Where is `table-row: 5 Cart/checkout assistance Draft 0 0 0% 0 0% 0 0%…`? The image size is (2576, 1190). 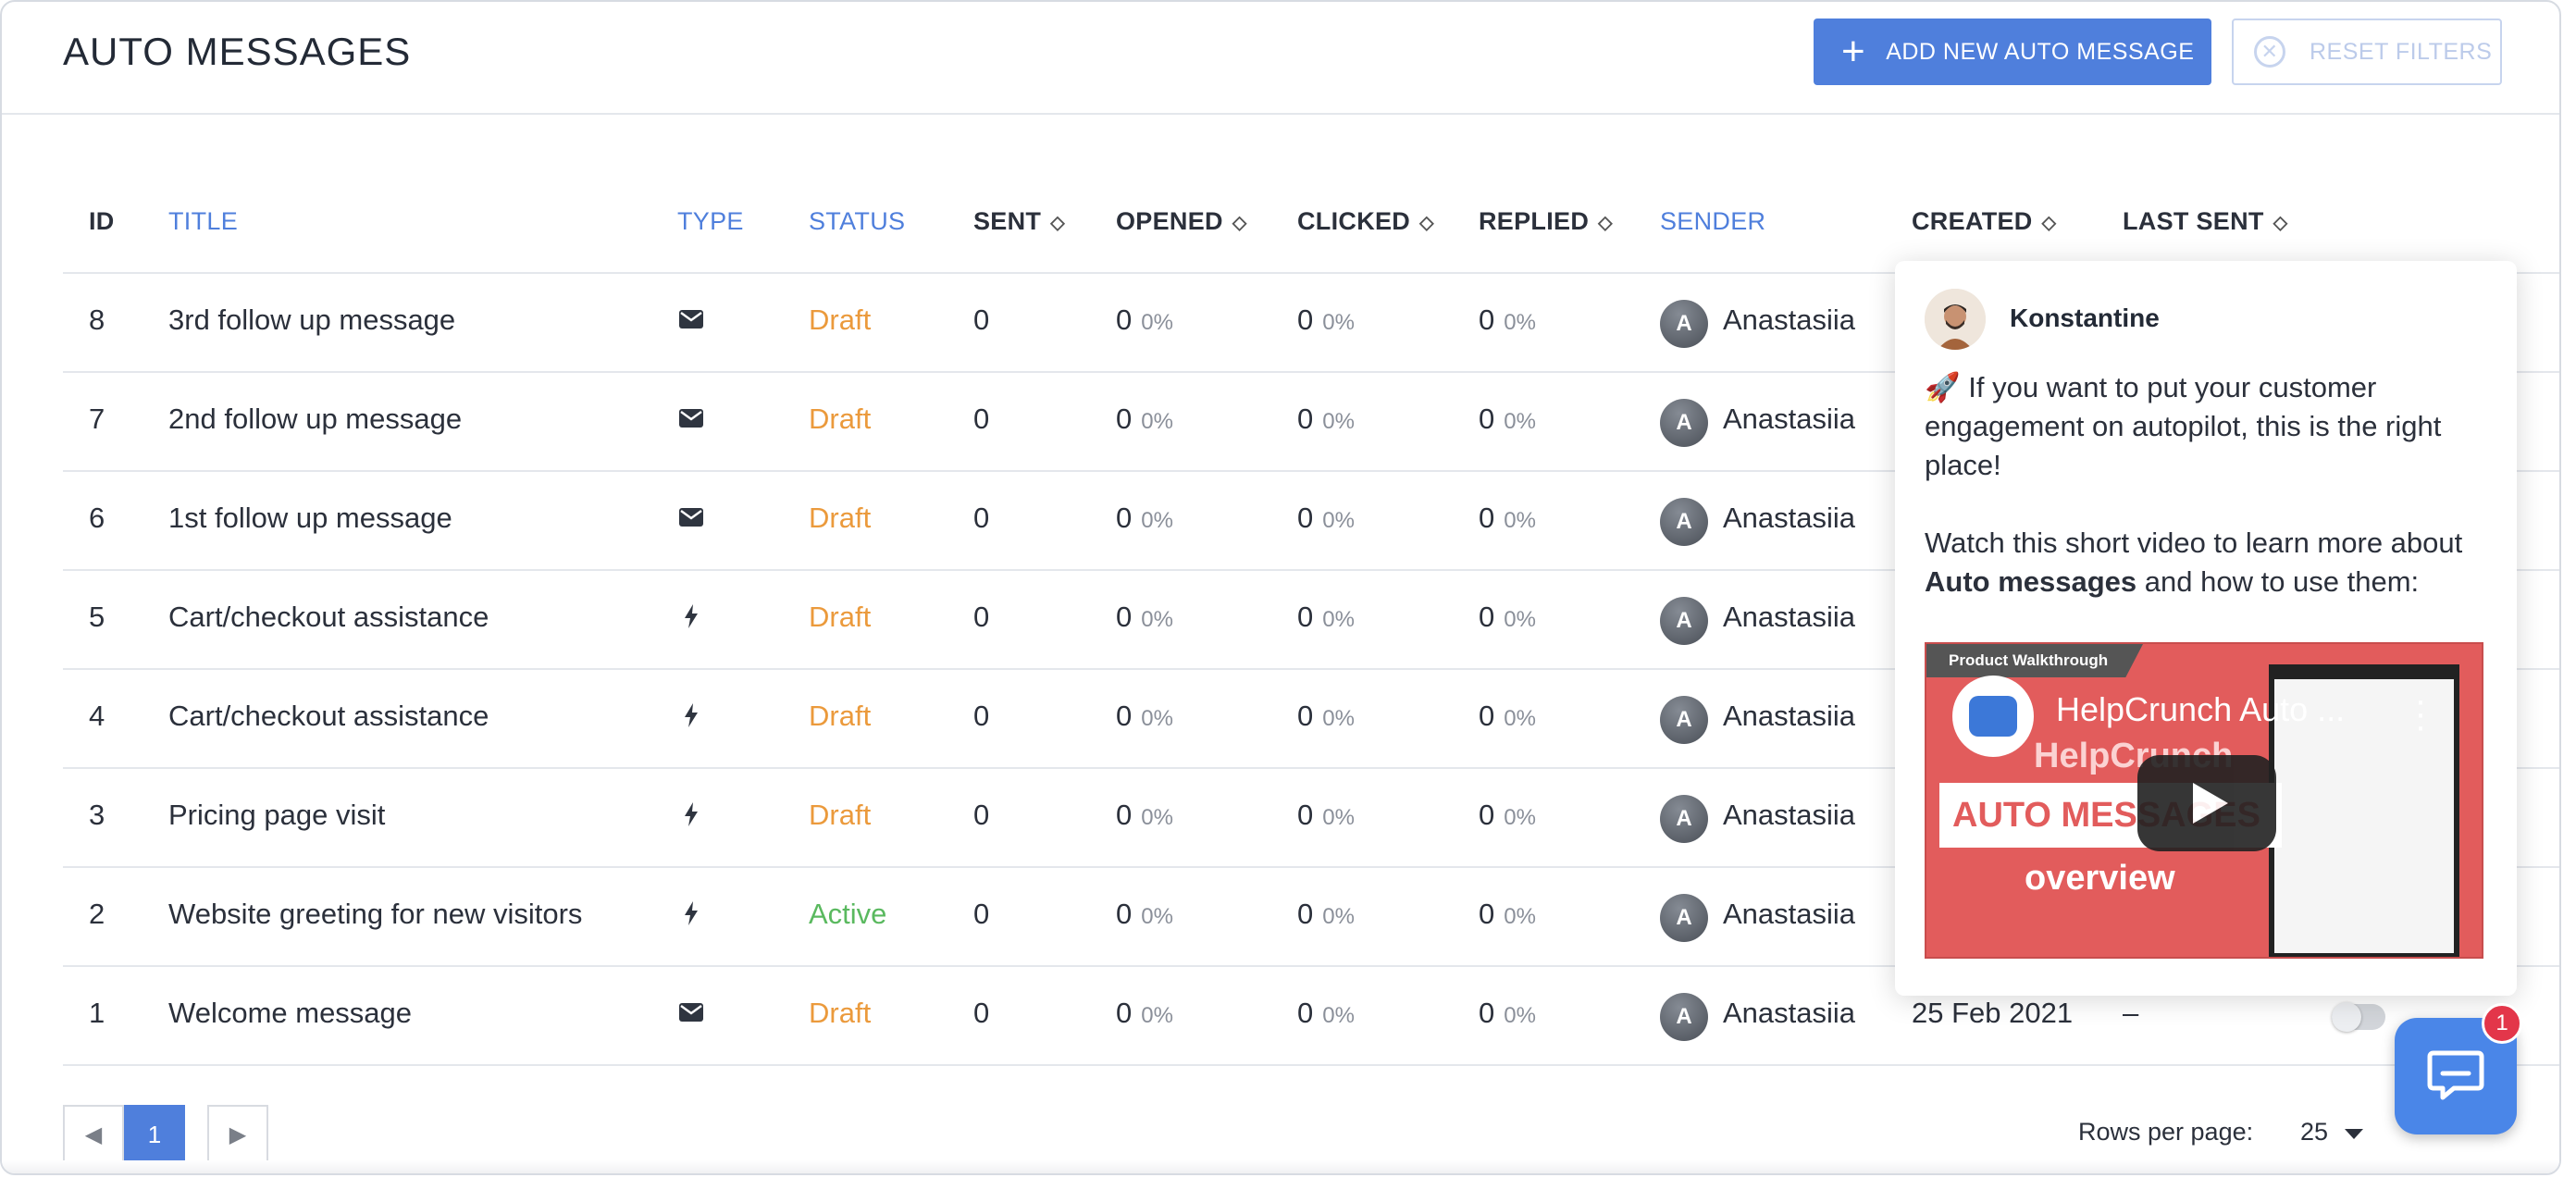
table-row: 5 Cart/checkout assistance Draft 0 0 0% 0 0% 0 0%… is located at coordinates (1311, 620).